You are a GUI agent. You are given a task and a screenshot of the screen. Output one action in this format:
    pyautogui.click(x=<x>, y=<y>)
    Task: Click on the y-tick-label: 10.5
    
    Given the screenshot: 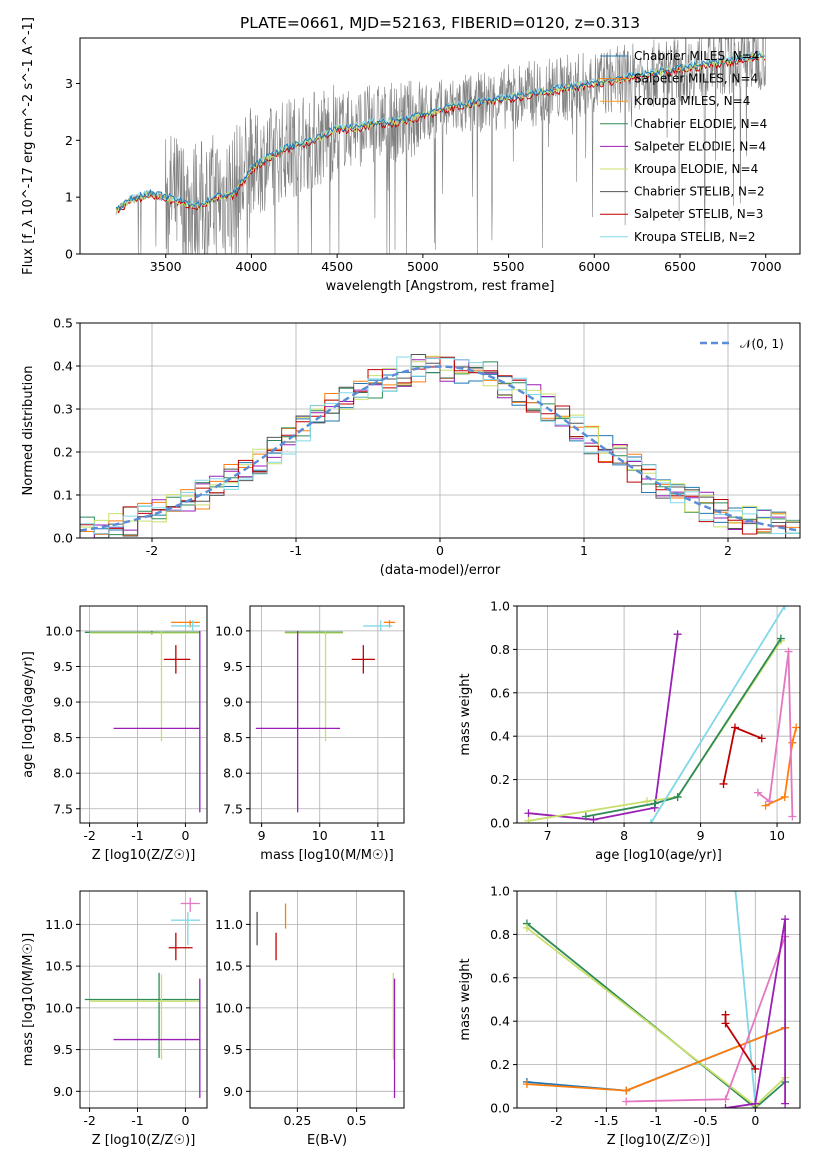 What is the action you would take?
    pyautogui.click(x=229, y=966)
    